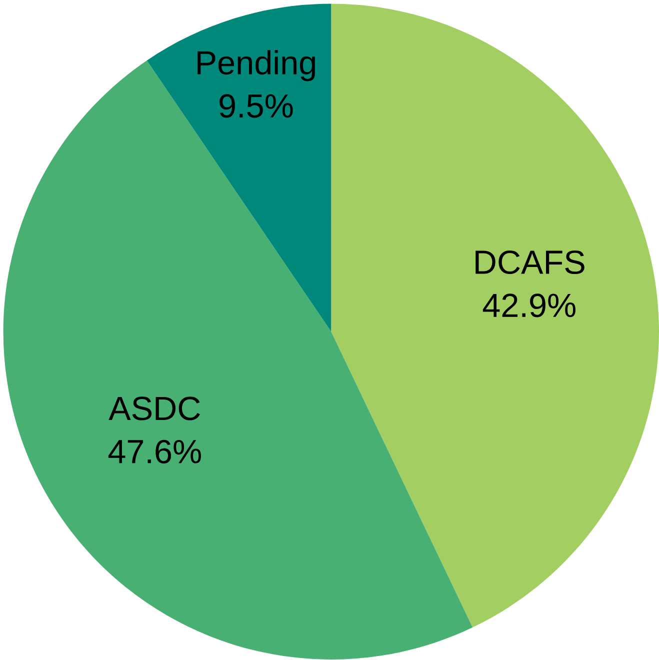 Image resolution: width=659 pixels, height=660 pixels. Describe the element at coordinates (530, 262) in the screenshot. I see `slice-label: DCAFS` at that location.